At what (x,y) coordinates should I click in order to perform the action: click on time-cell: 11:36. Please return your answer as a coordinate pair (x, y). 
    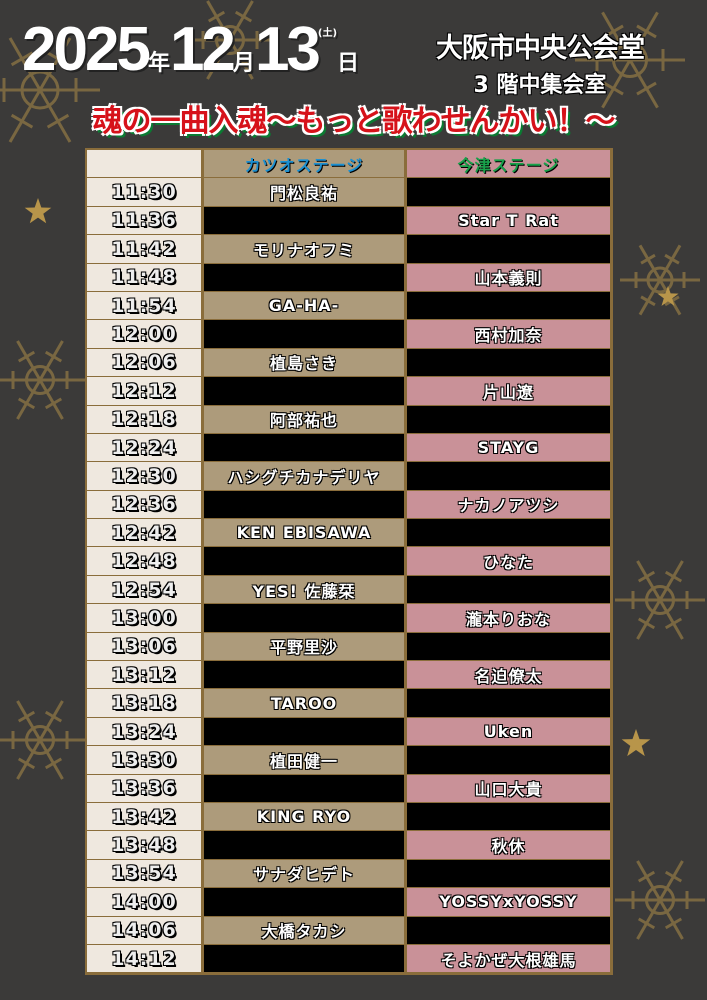
    Looking at the image, I should click on (144, 220).